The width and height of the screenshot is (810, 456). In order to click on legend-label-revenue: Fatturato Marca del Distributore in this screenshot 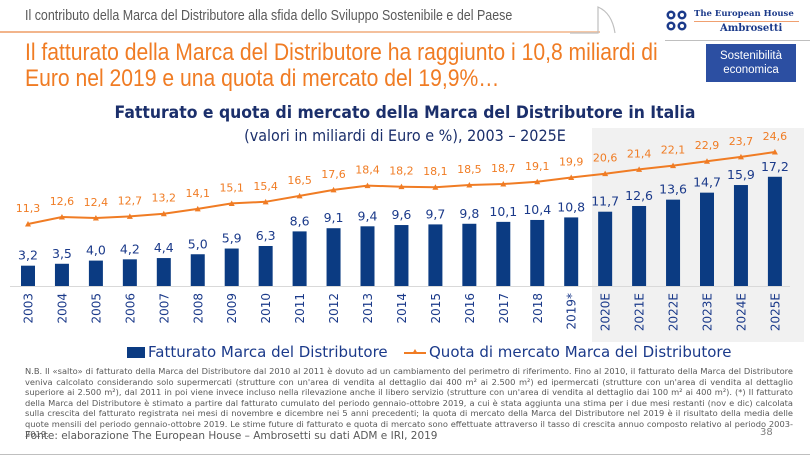, I will do `click(268, 352)`.